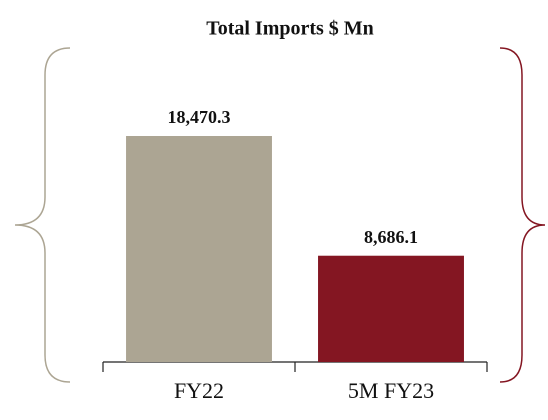 The image size is (548, 420). What do you see at coordinates (391, 237) in the screenshot?
I see `data-label: 8,686.1` at bounding box center [391, 237].